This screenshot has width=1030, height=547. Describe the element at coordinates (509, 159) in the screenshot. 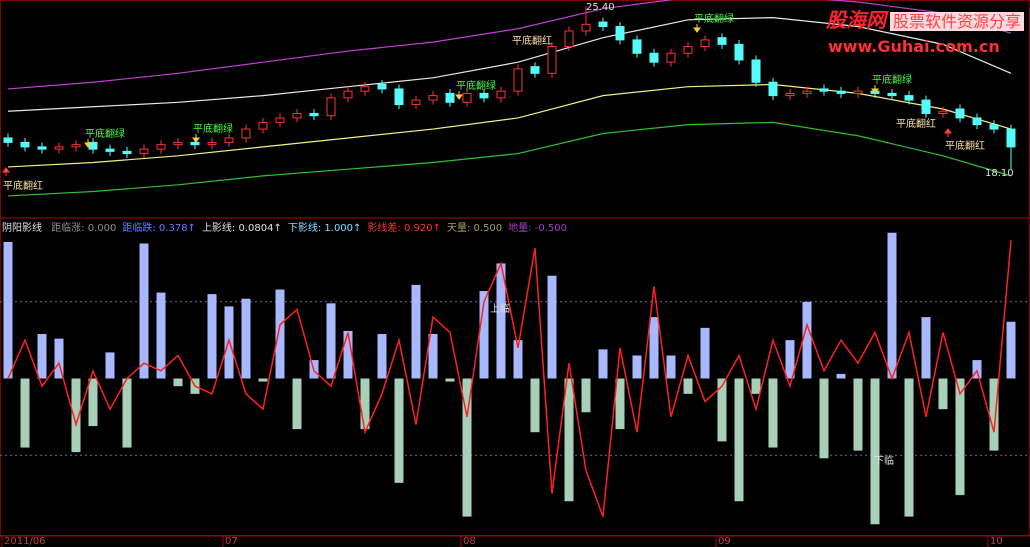

I see `band-line` at that location.